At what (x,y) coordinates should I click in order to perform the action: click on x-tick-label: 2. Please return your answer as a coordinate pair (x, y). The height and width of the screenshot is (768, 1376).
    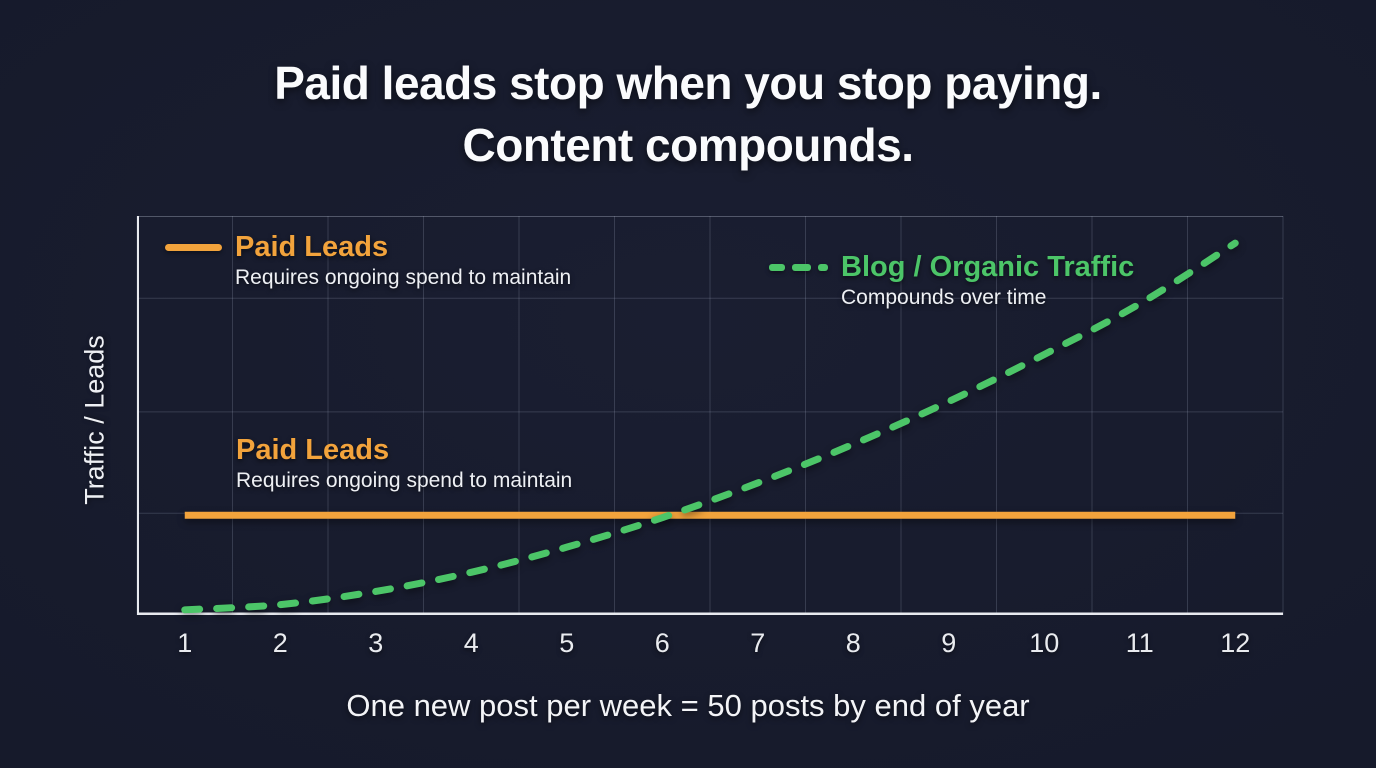
    Looking at the image, I should click on (280, 643).